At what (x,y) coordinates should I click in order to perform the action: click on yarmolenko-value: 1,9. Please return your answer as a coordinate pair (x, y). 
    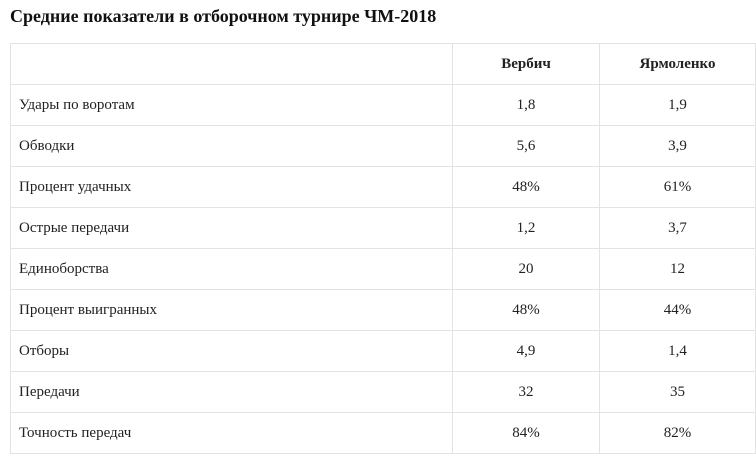
    Looking at the image, I should click on (677, 105).